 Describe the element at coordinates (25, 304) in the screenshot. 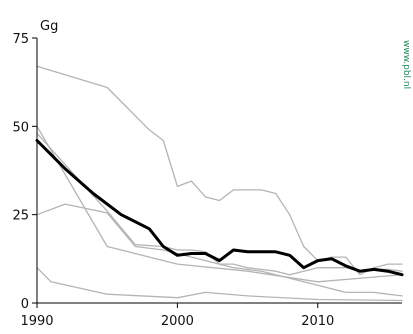

I see `y-tick-label: 0` at that location.